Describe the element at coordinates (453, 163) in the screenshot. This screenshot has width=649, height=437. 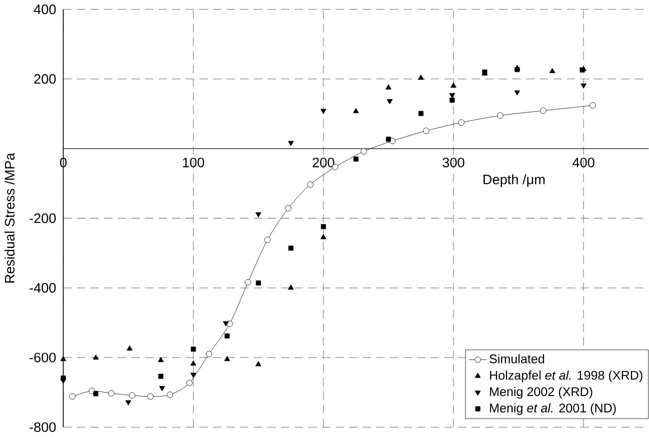
I see `x-tick-label: 300` at that location.